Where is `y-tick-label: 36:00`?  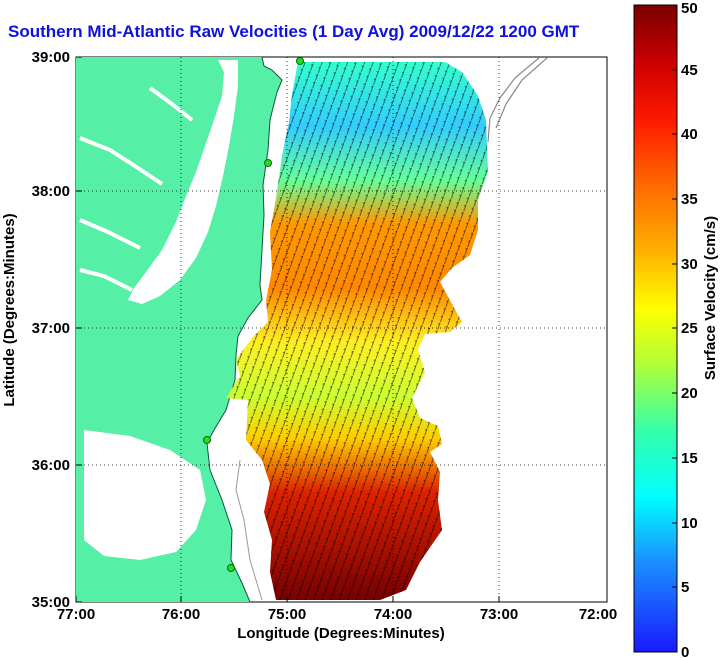
y-tick-label: 36:00 is located at coordinates (51, 465).